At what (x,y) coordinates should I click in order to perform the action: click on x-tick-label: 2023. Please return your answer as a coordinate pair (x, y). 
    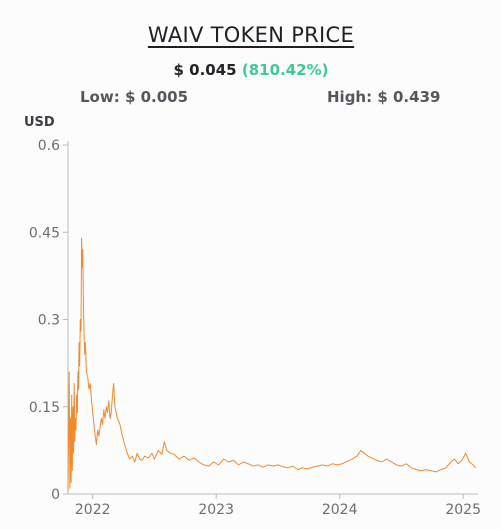
    Looking at the image, I should click on (216, 510).